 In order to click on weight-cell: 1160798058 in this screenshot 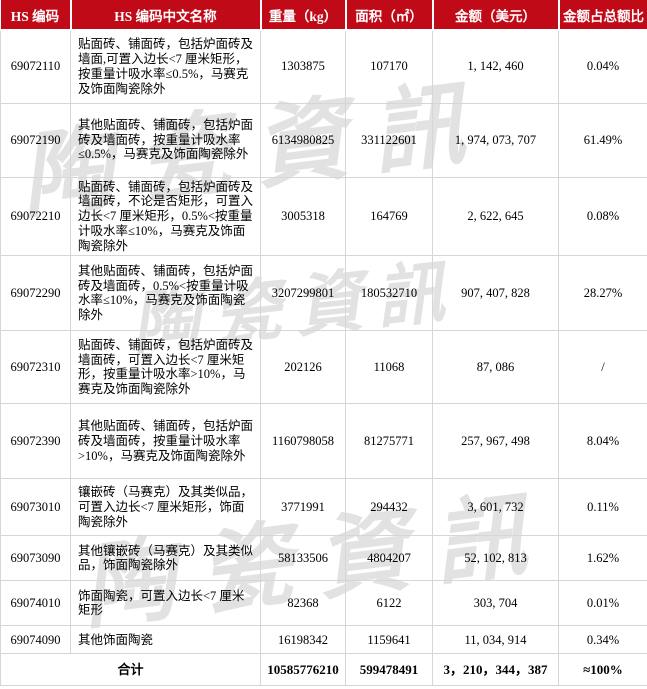, I will do `click(303, 441)`.